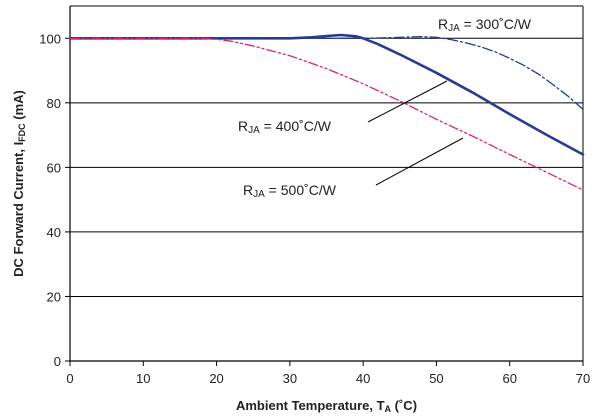 Image resolution: width=601 pixels, height=419 pixels. Describe the element at coordinates (19, 183) in the screenshot. I see `y-axis-title: DC Forward Current, IFDC (mA)` at that location.